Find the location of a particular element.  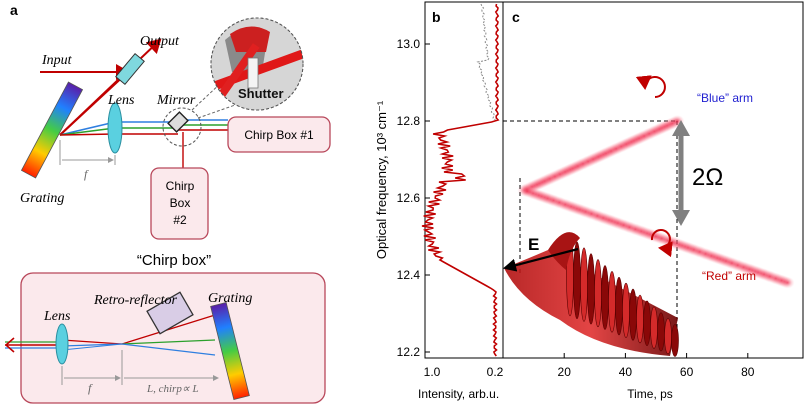

chirp-box-2-line-1: Chirp is located at coordinates (180, 186).